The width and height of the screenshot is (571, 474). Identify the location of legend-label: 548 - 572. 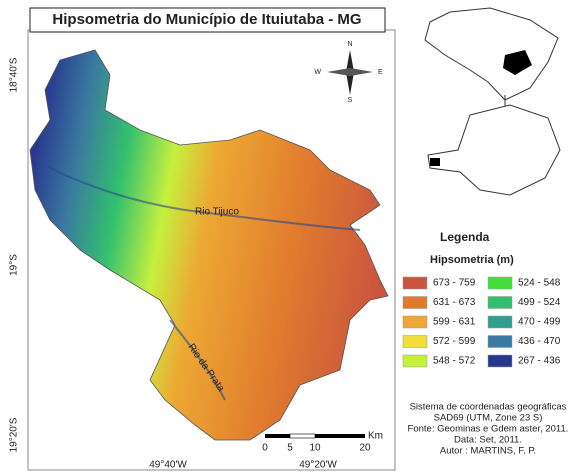
(454, 361).